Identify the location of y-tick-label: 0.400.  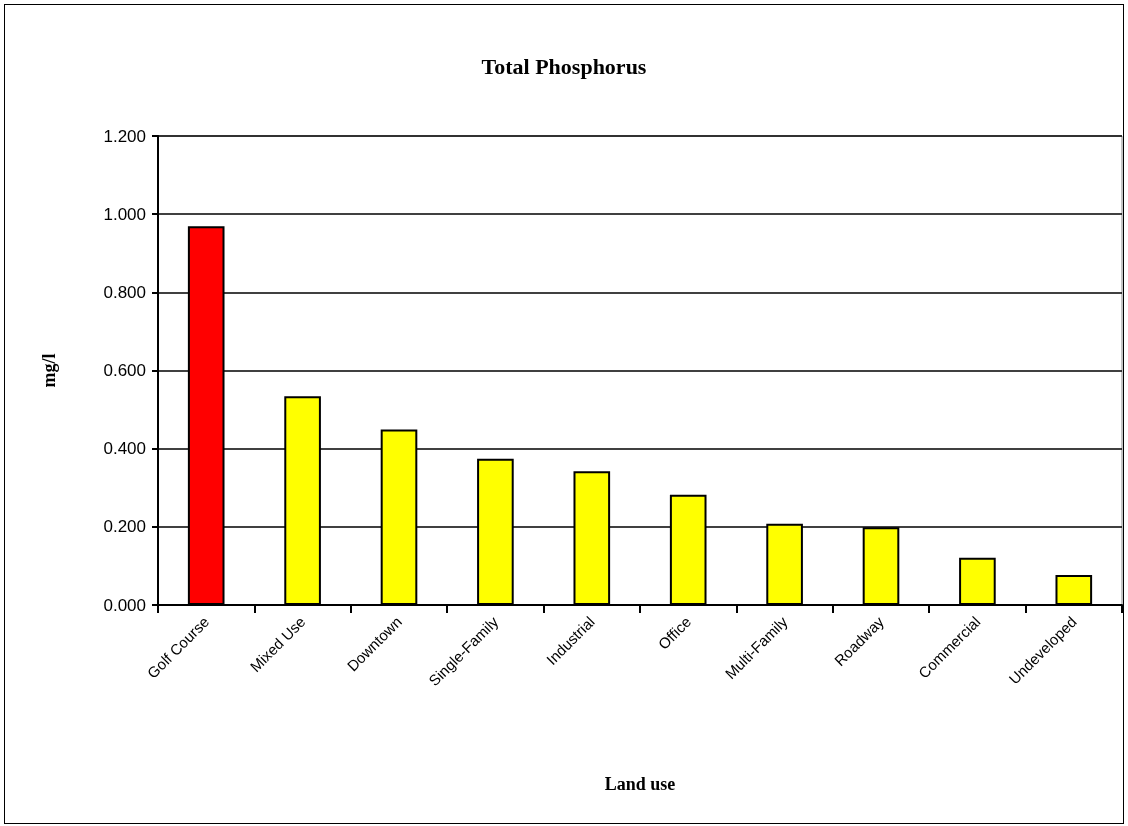
(124, 449).